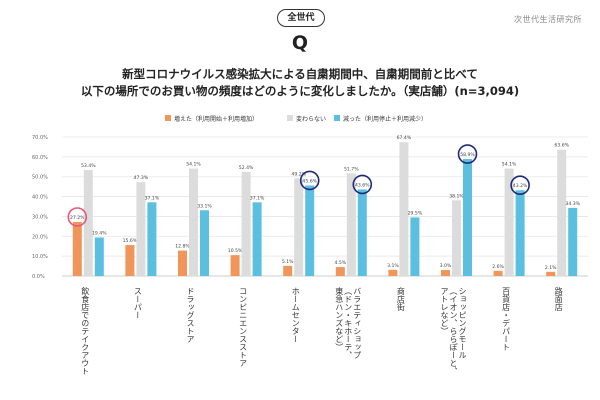  What do you see at coordinates (137, 303) in the screenshot?
I see `category-label: スーパー` at bounding box center [137, 303].